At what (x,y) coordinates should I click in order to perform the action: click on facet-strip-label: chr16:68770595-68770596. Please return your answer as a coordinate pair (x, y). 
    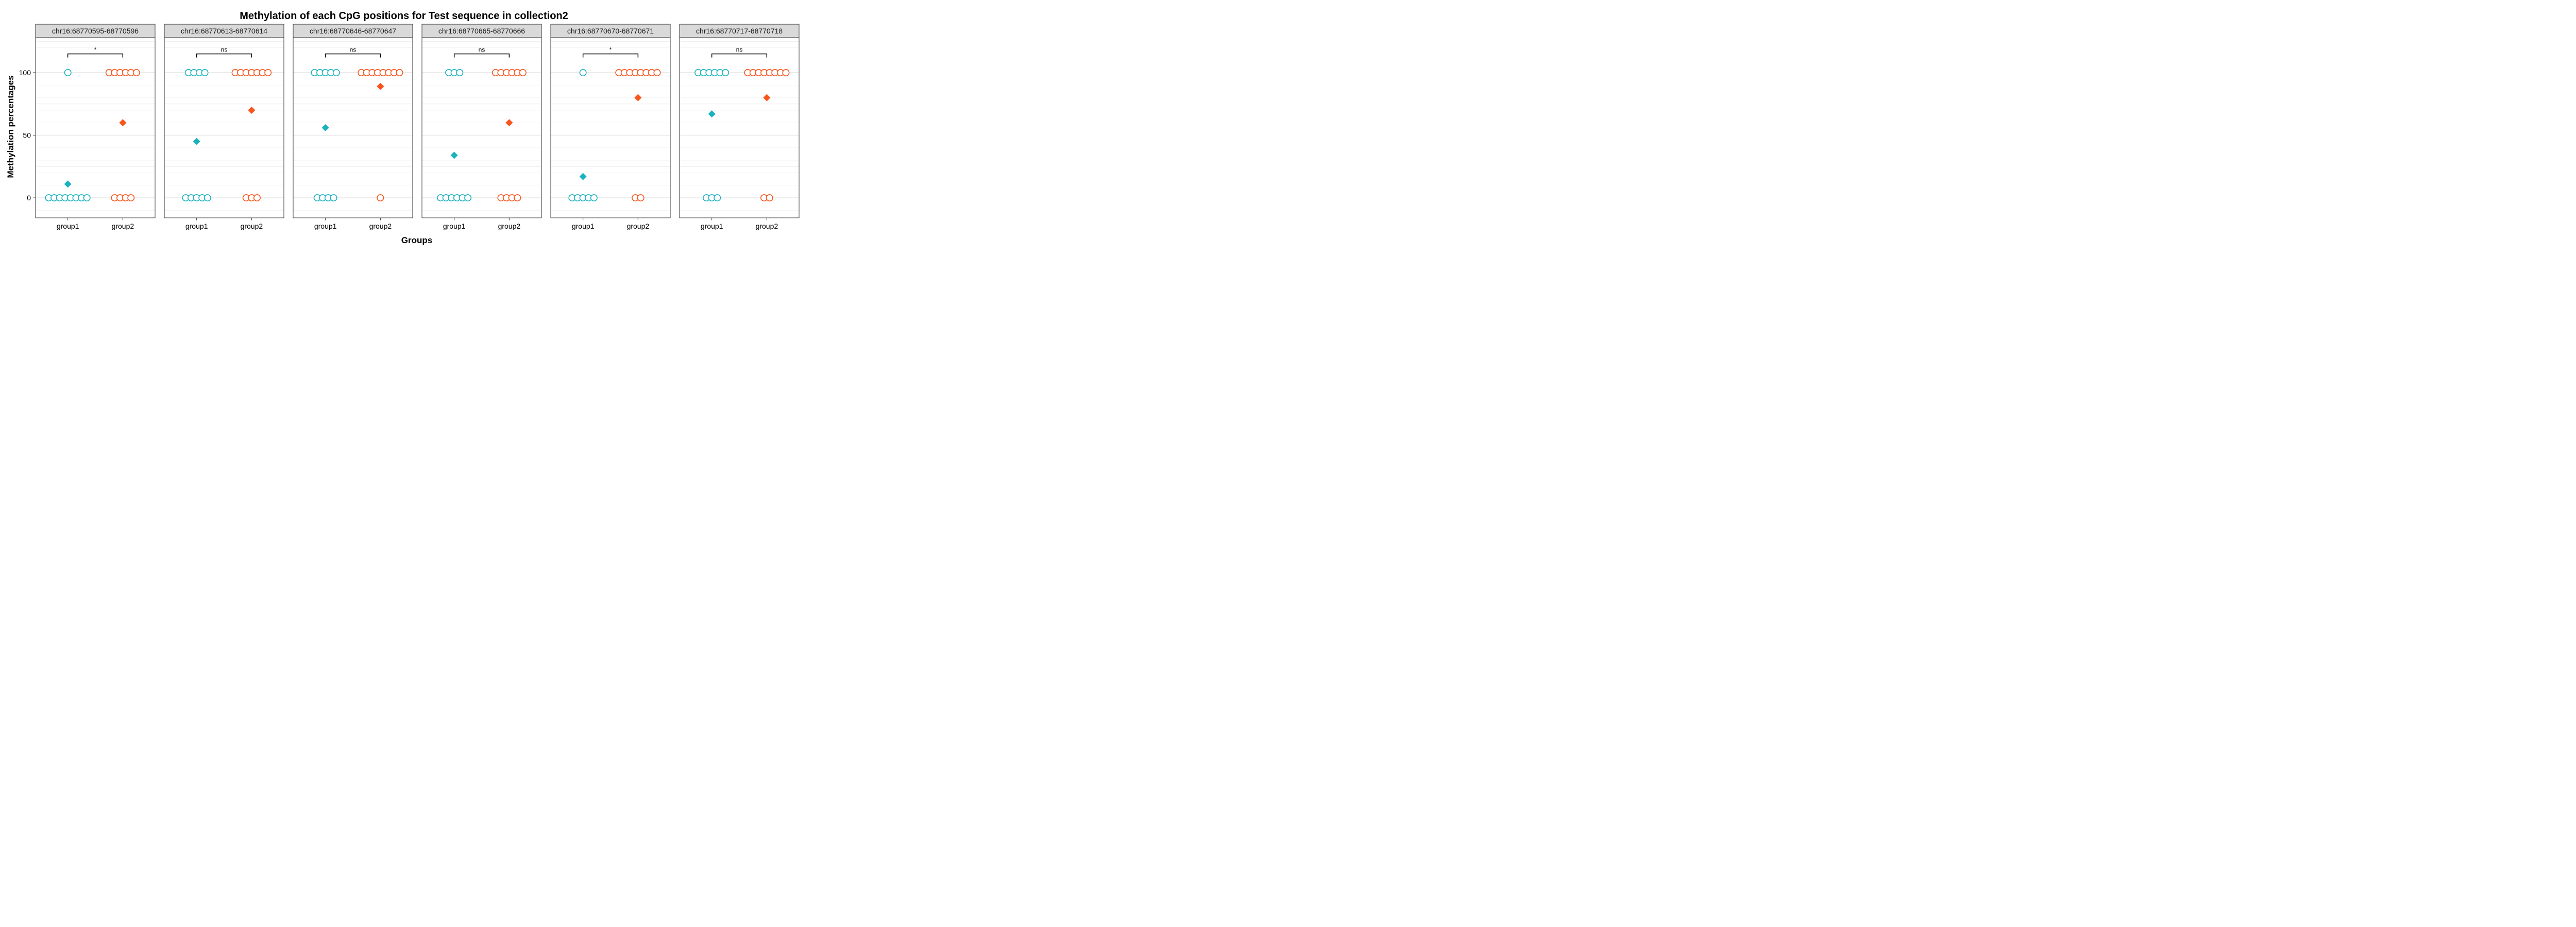
    Looking at the image, I should click on (95, 31).